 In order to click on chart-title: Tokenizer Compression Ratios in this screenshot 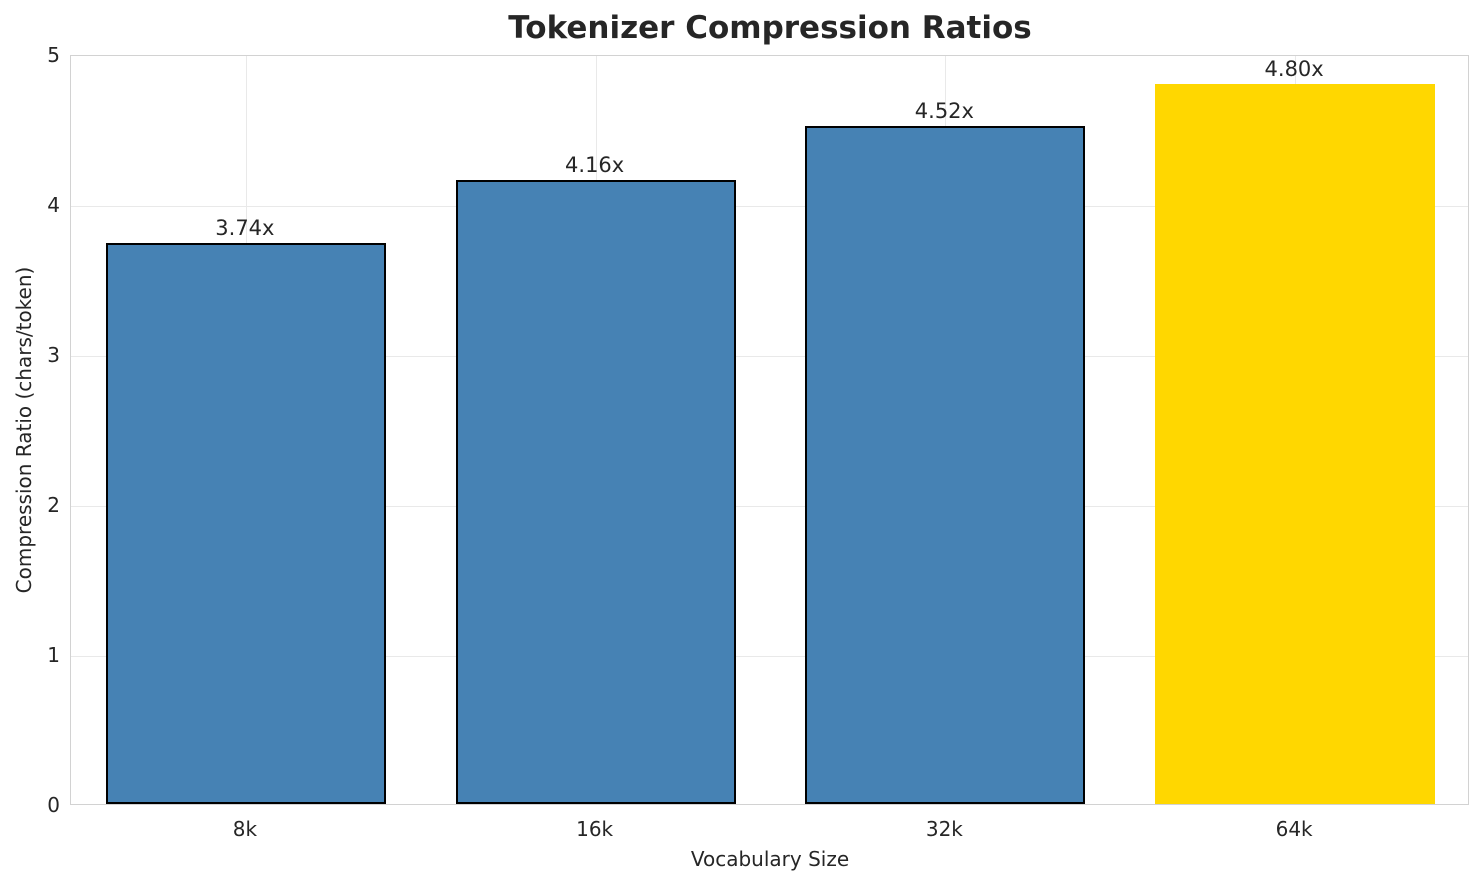, I will do `click(770, 28)`.